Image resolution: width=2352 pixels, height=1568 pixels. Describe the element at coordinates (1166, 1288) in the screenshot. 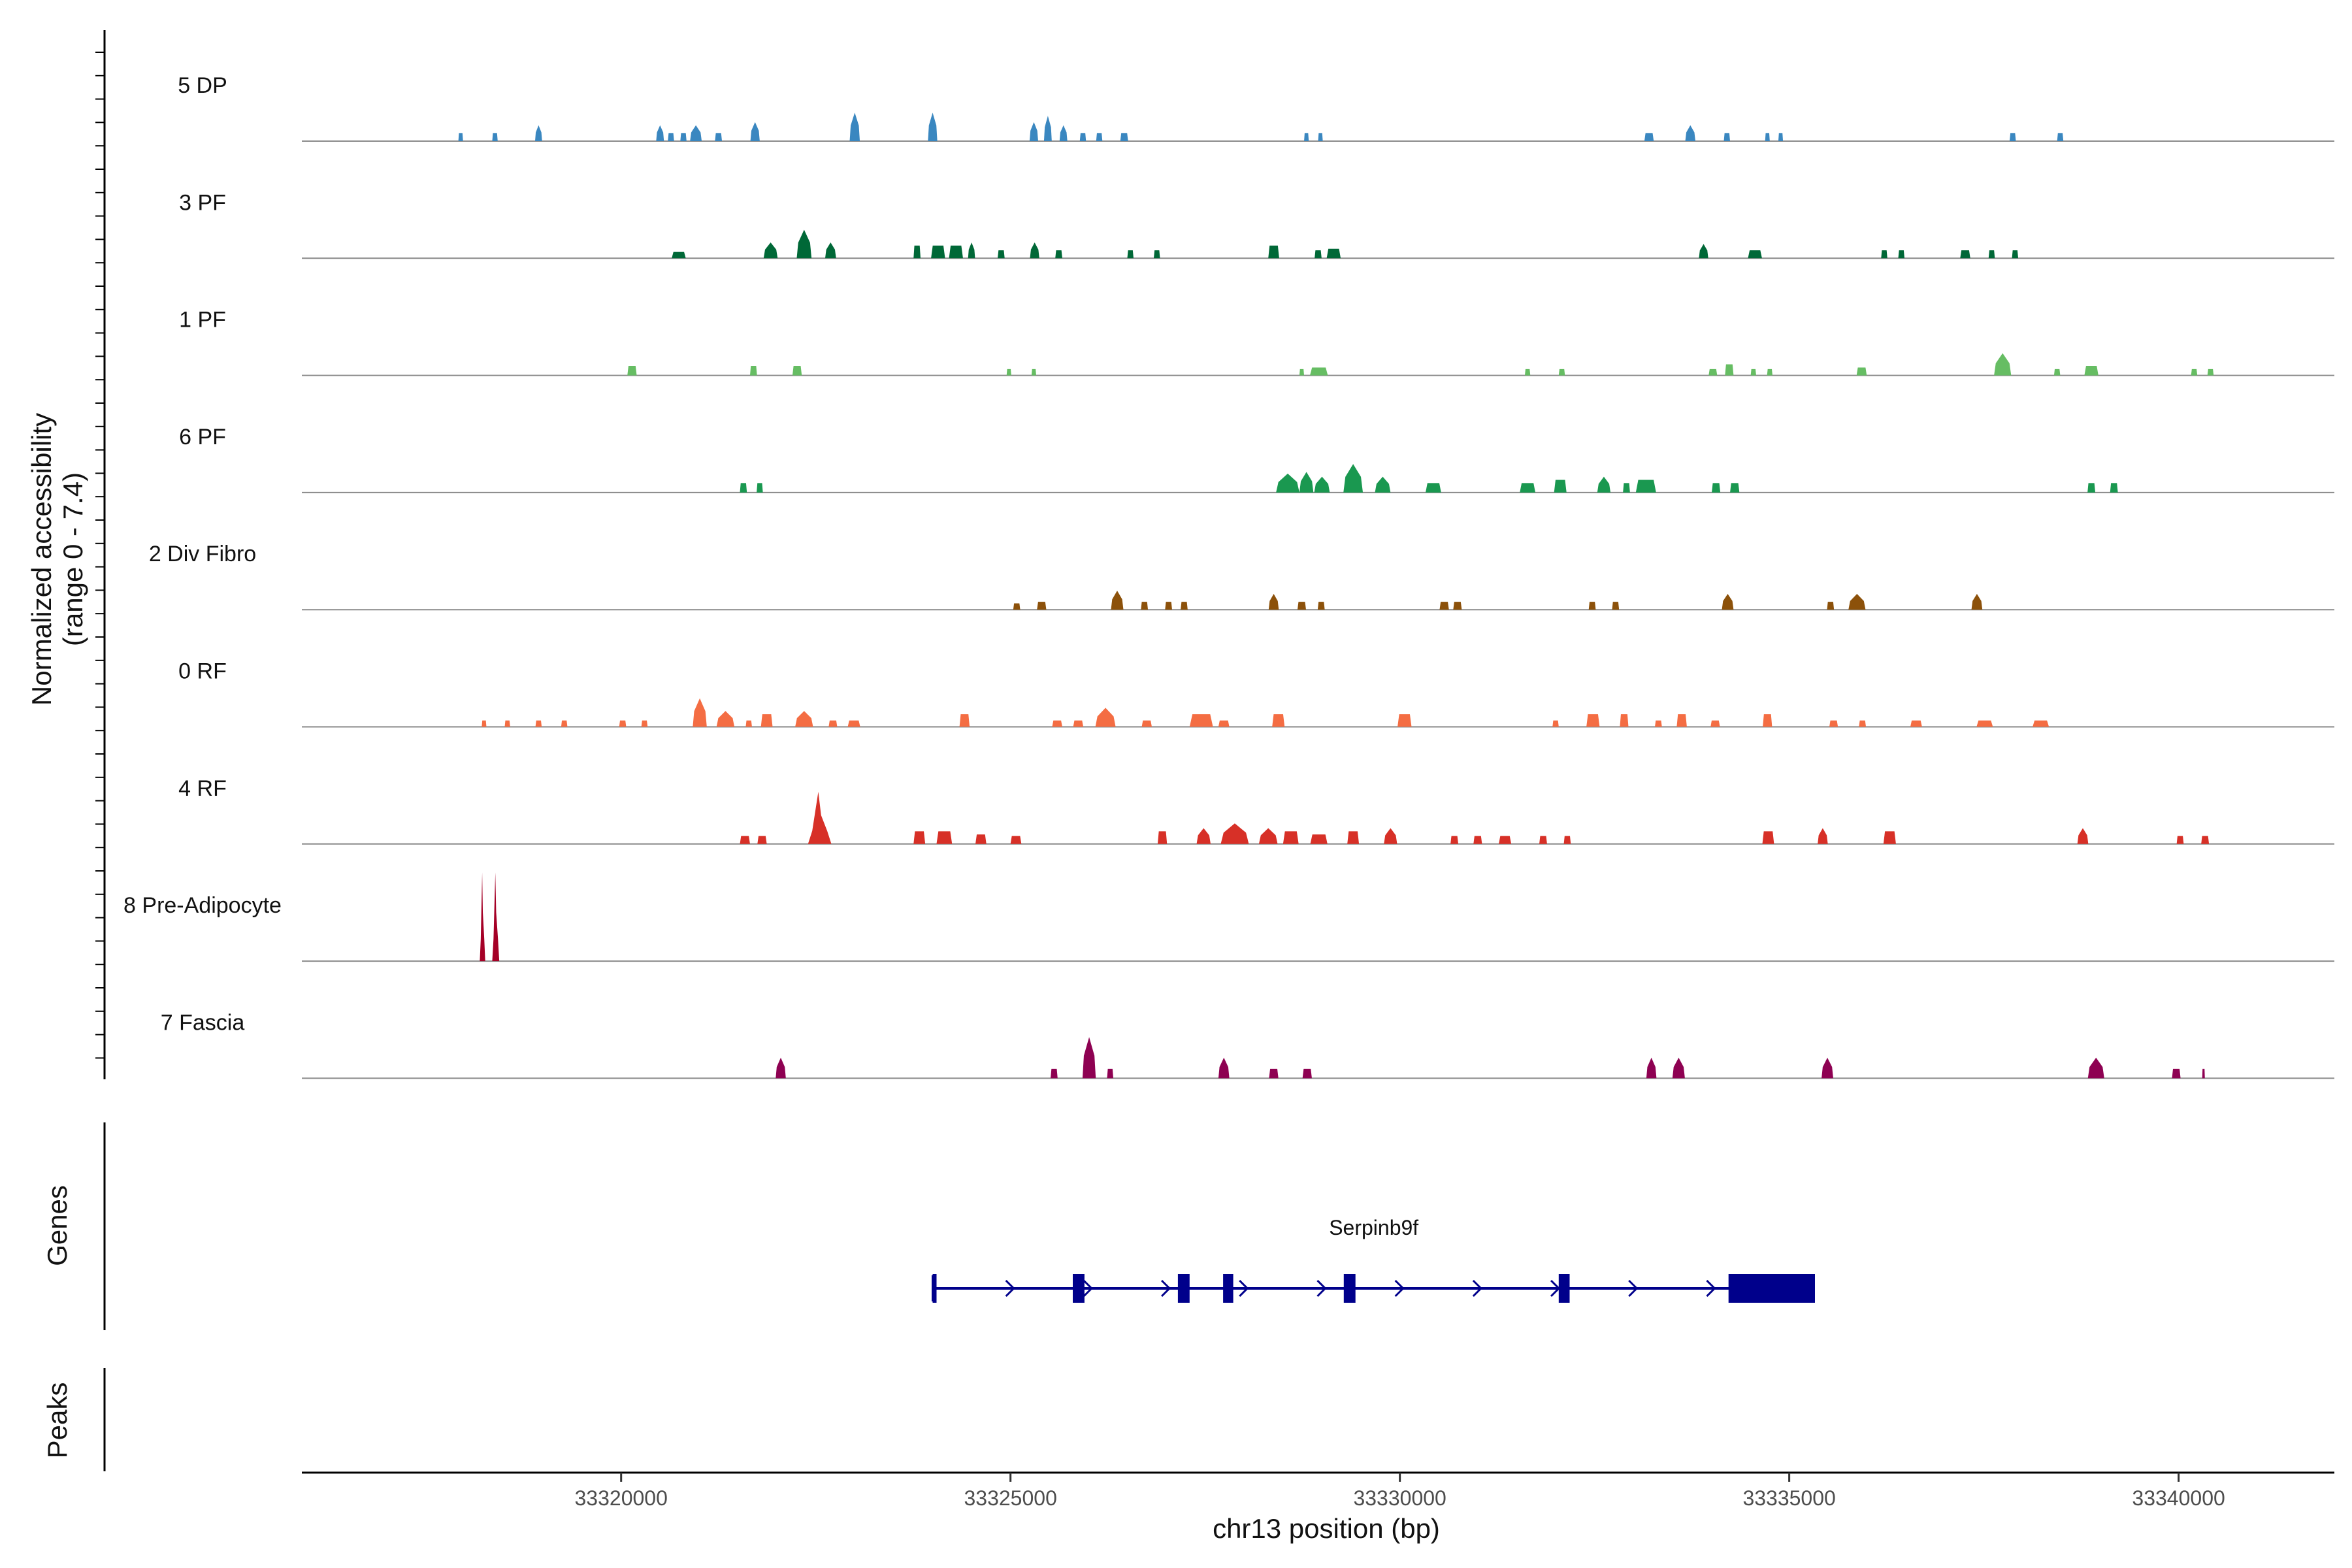

I see `strand-arrow` at that location.